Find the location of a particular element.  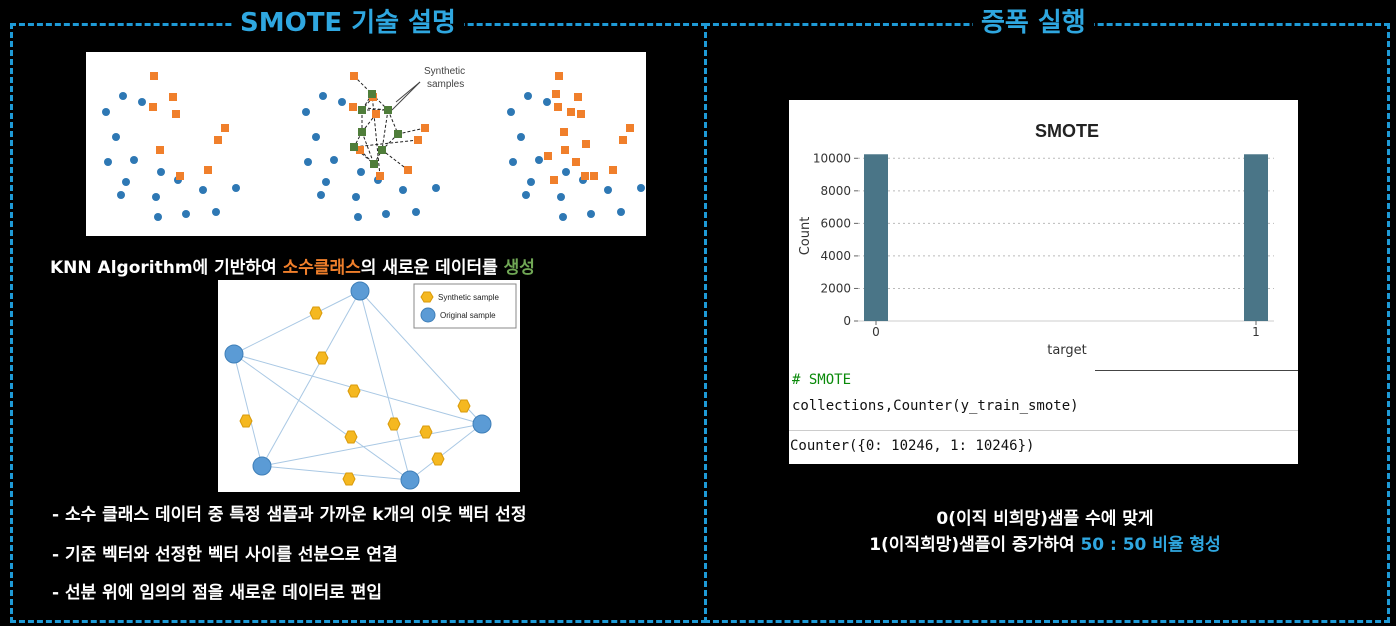

synthetic-sample-graph: Synthetic sample Original sample is located at coordinates (369, 386).